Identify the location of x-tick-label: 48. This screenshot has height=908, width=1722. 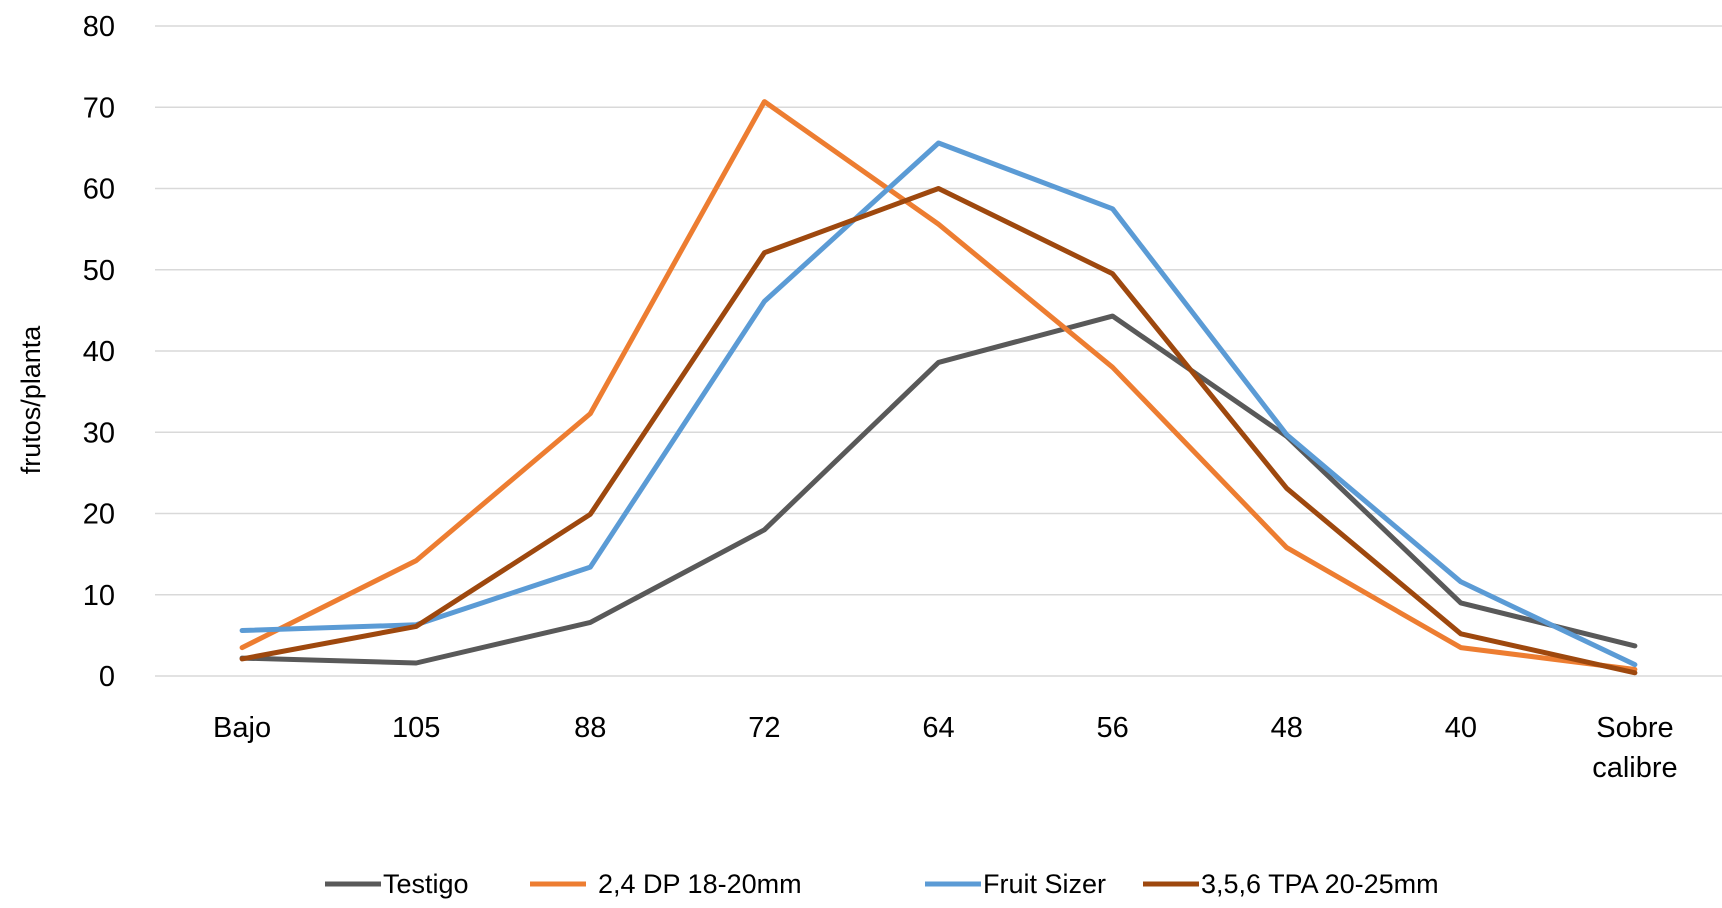
(1287, 728).